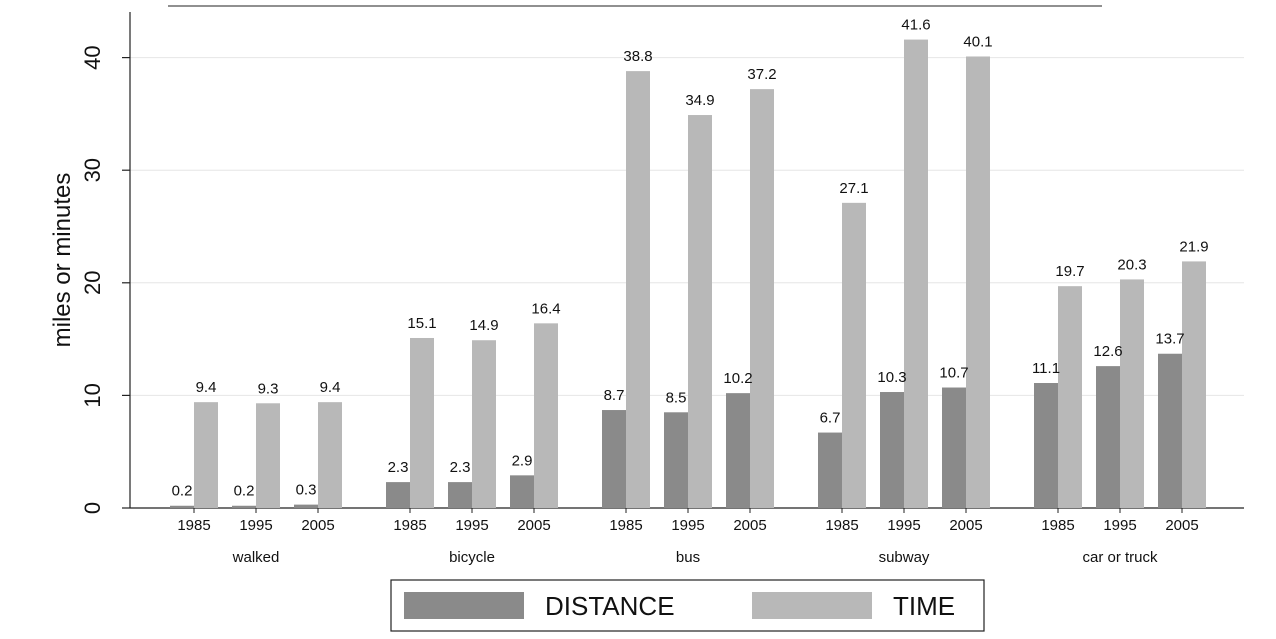 The height and width of the screenshot is (639, 1276). Describe the element at coordinates (737, 378) in the screenshot. I see `data-label-distance: 10.2` at that location.